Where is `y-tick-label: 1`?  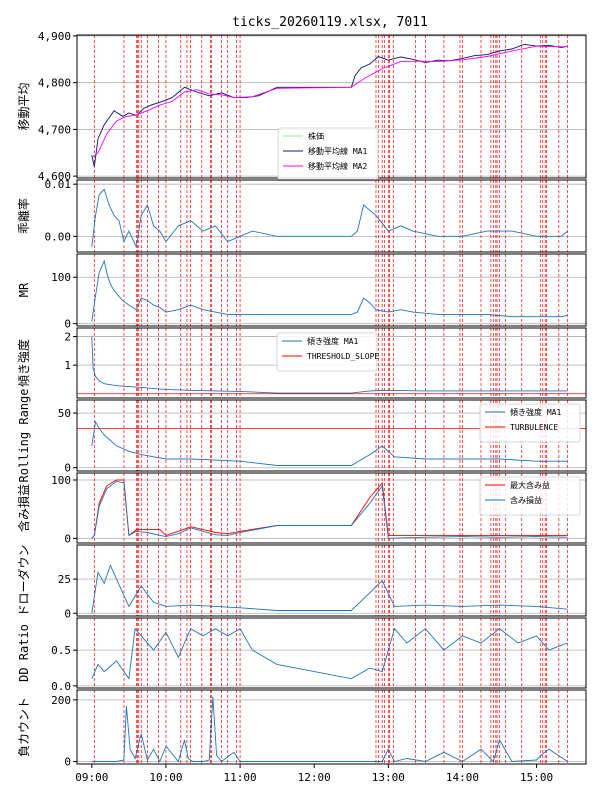
y-tick-label: 1 is located at coordinates (67, 365).